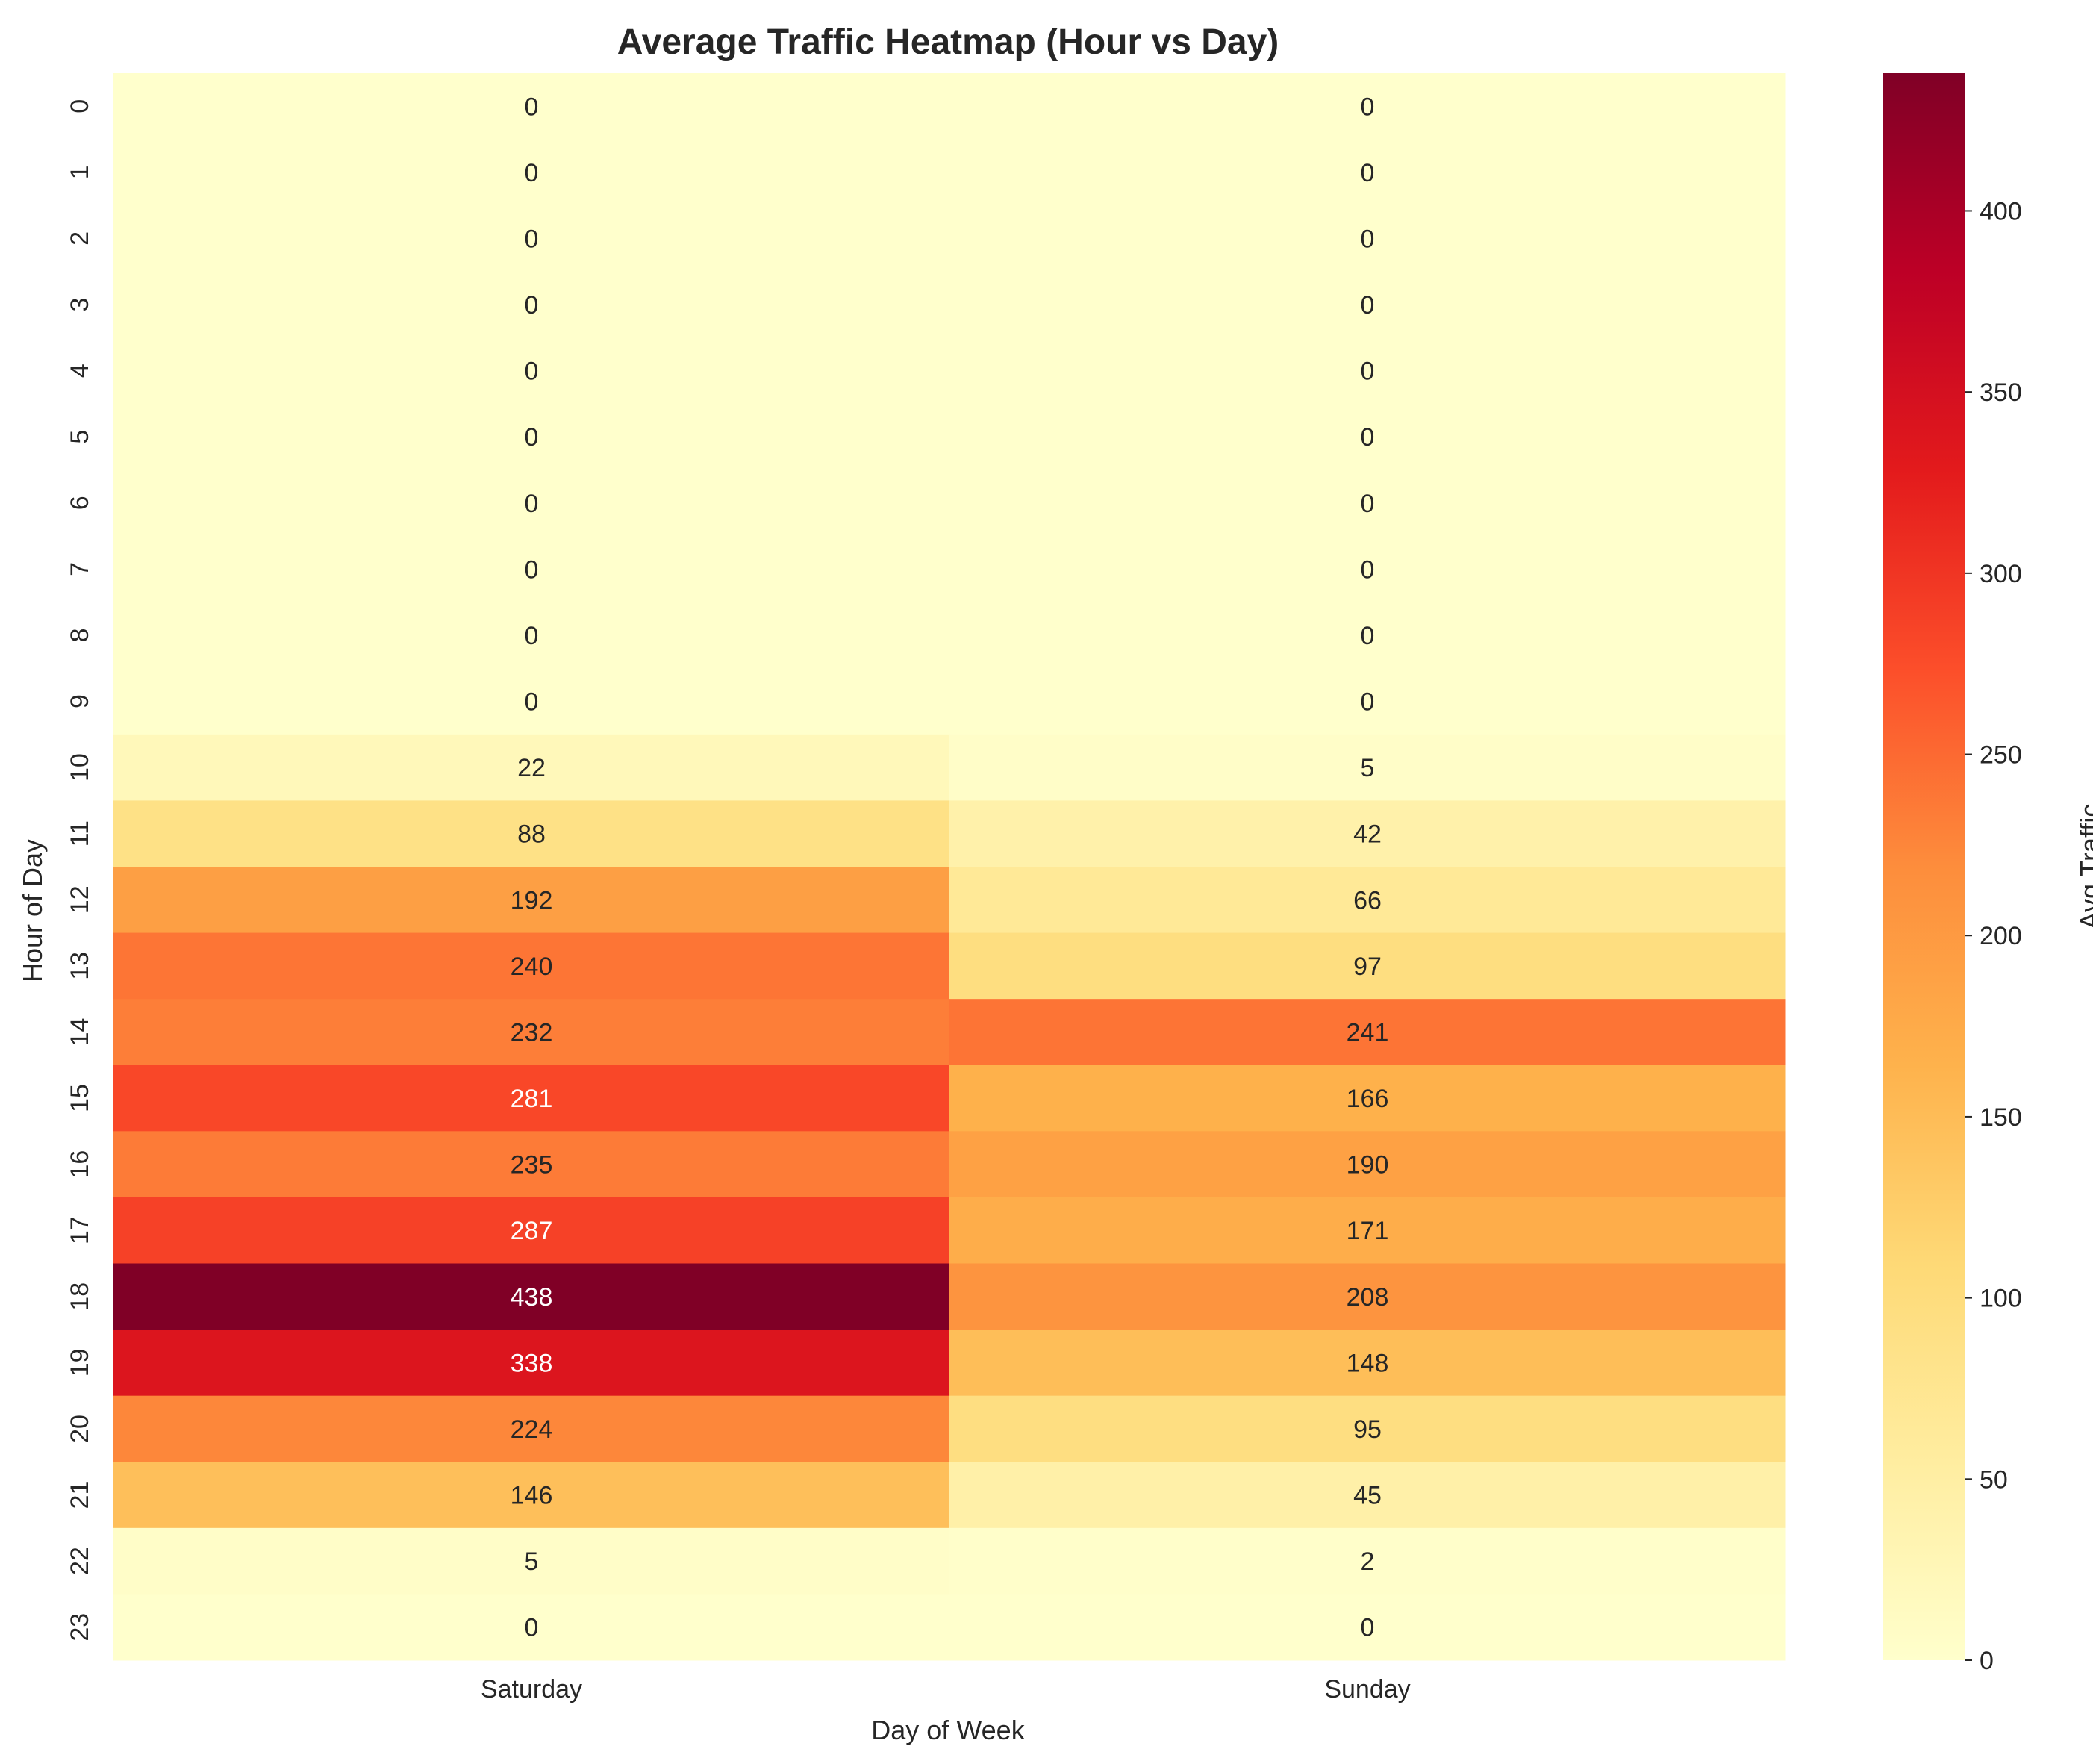 The image size is (2093, 1764). Describe the element at coordinates (1994, 1480) in the screenshot. I see `colorbar-tick-label: 50` at that location.